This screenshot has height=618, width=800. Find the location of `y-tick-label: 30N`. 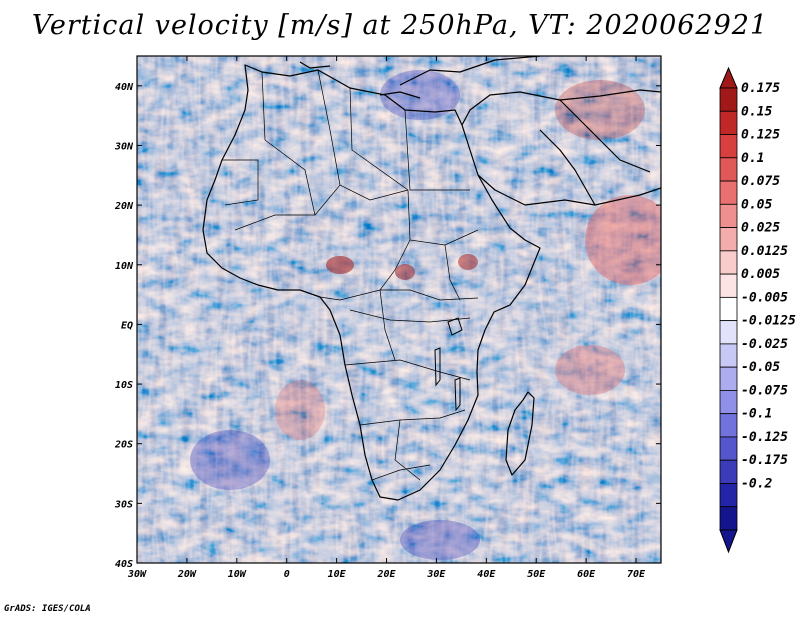

y-tick-label: 30N is located at coordinates (124, 146).